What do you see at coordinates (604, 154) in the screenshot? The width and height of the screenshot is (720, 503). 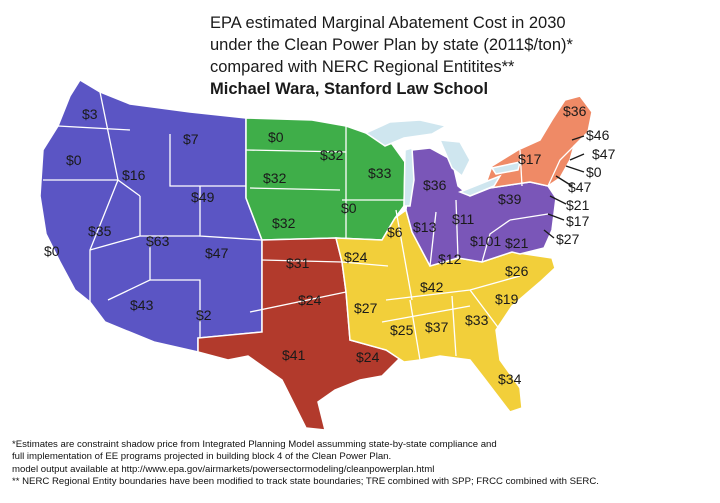 I see `state-value-ma: $47` at bounding box center [604, 154].